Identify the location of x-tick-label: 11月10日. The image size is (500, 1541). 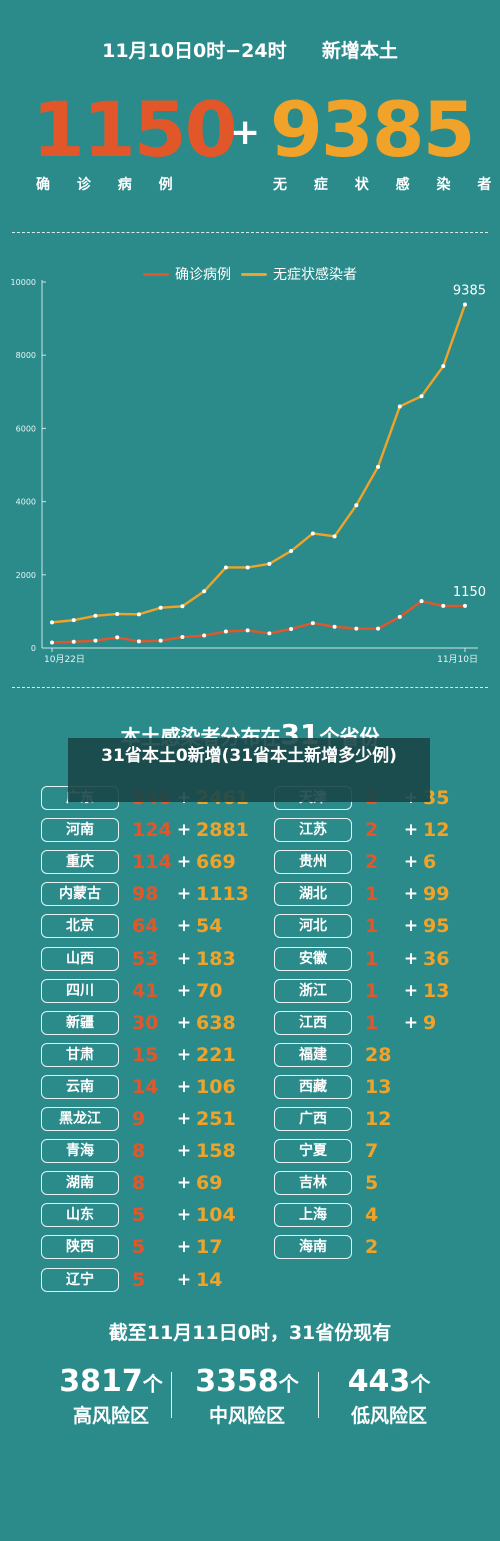
(457, 659).